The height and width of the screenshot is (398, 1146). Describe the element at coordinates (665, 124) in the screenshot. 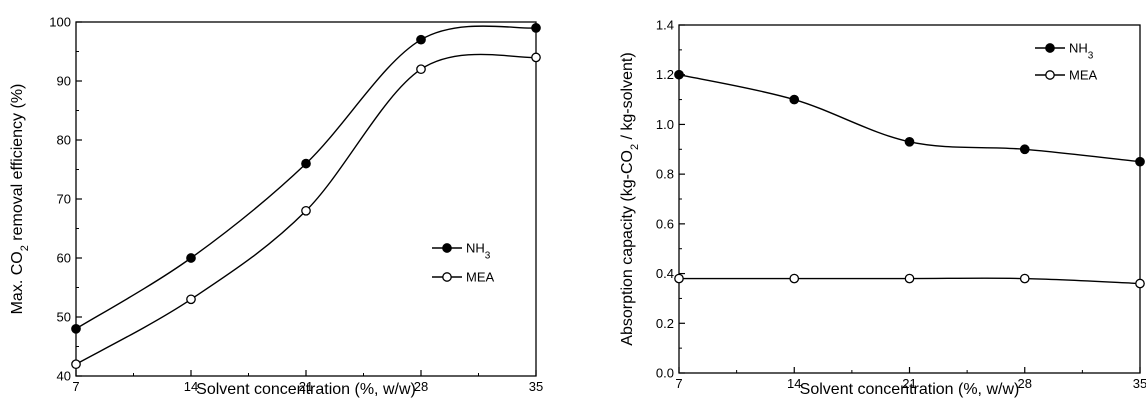

I see `y-tick-label: 1.0` at that location.